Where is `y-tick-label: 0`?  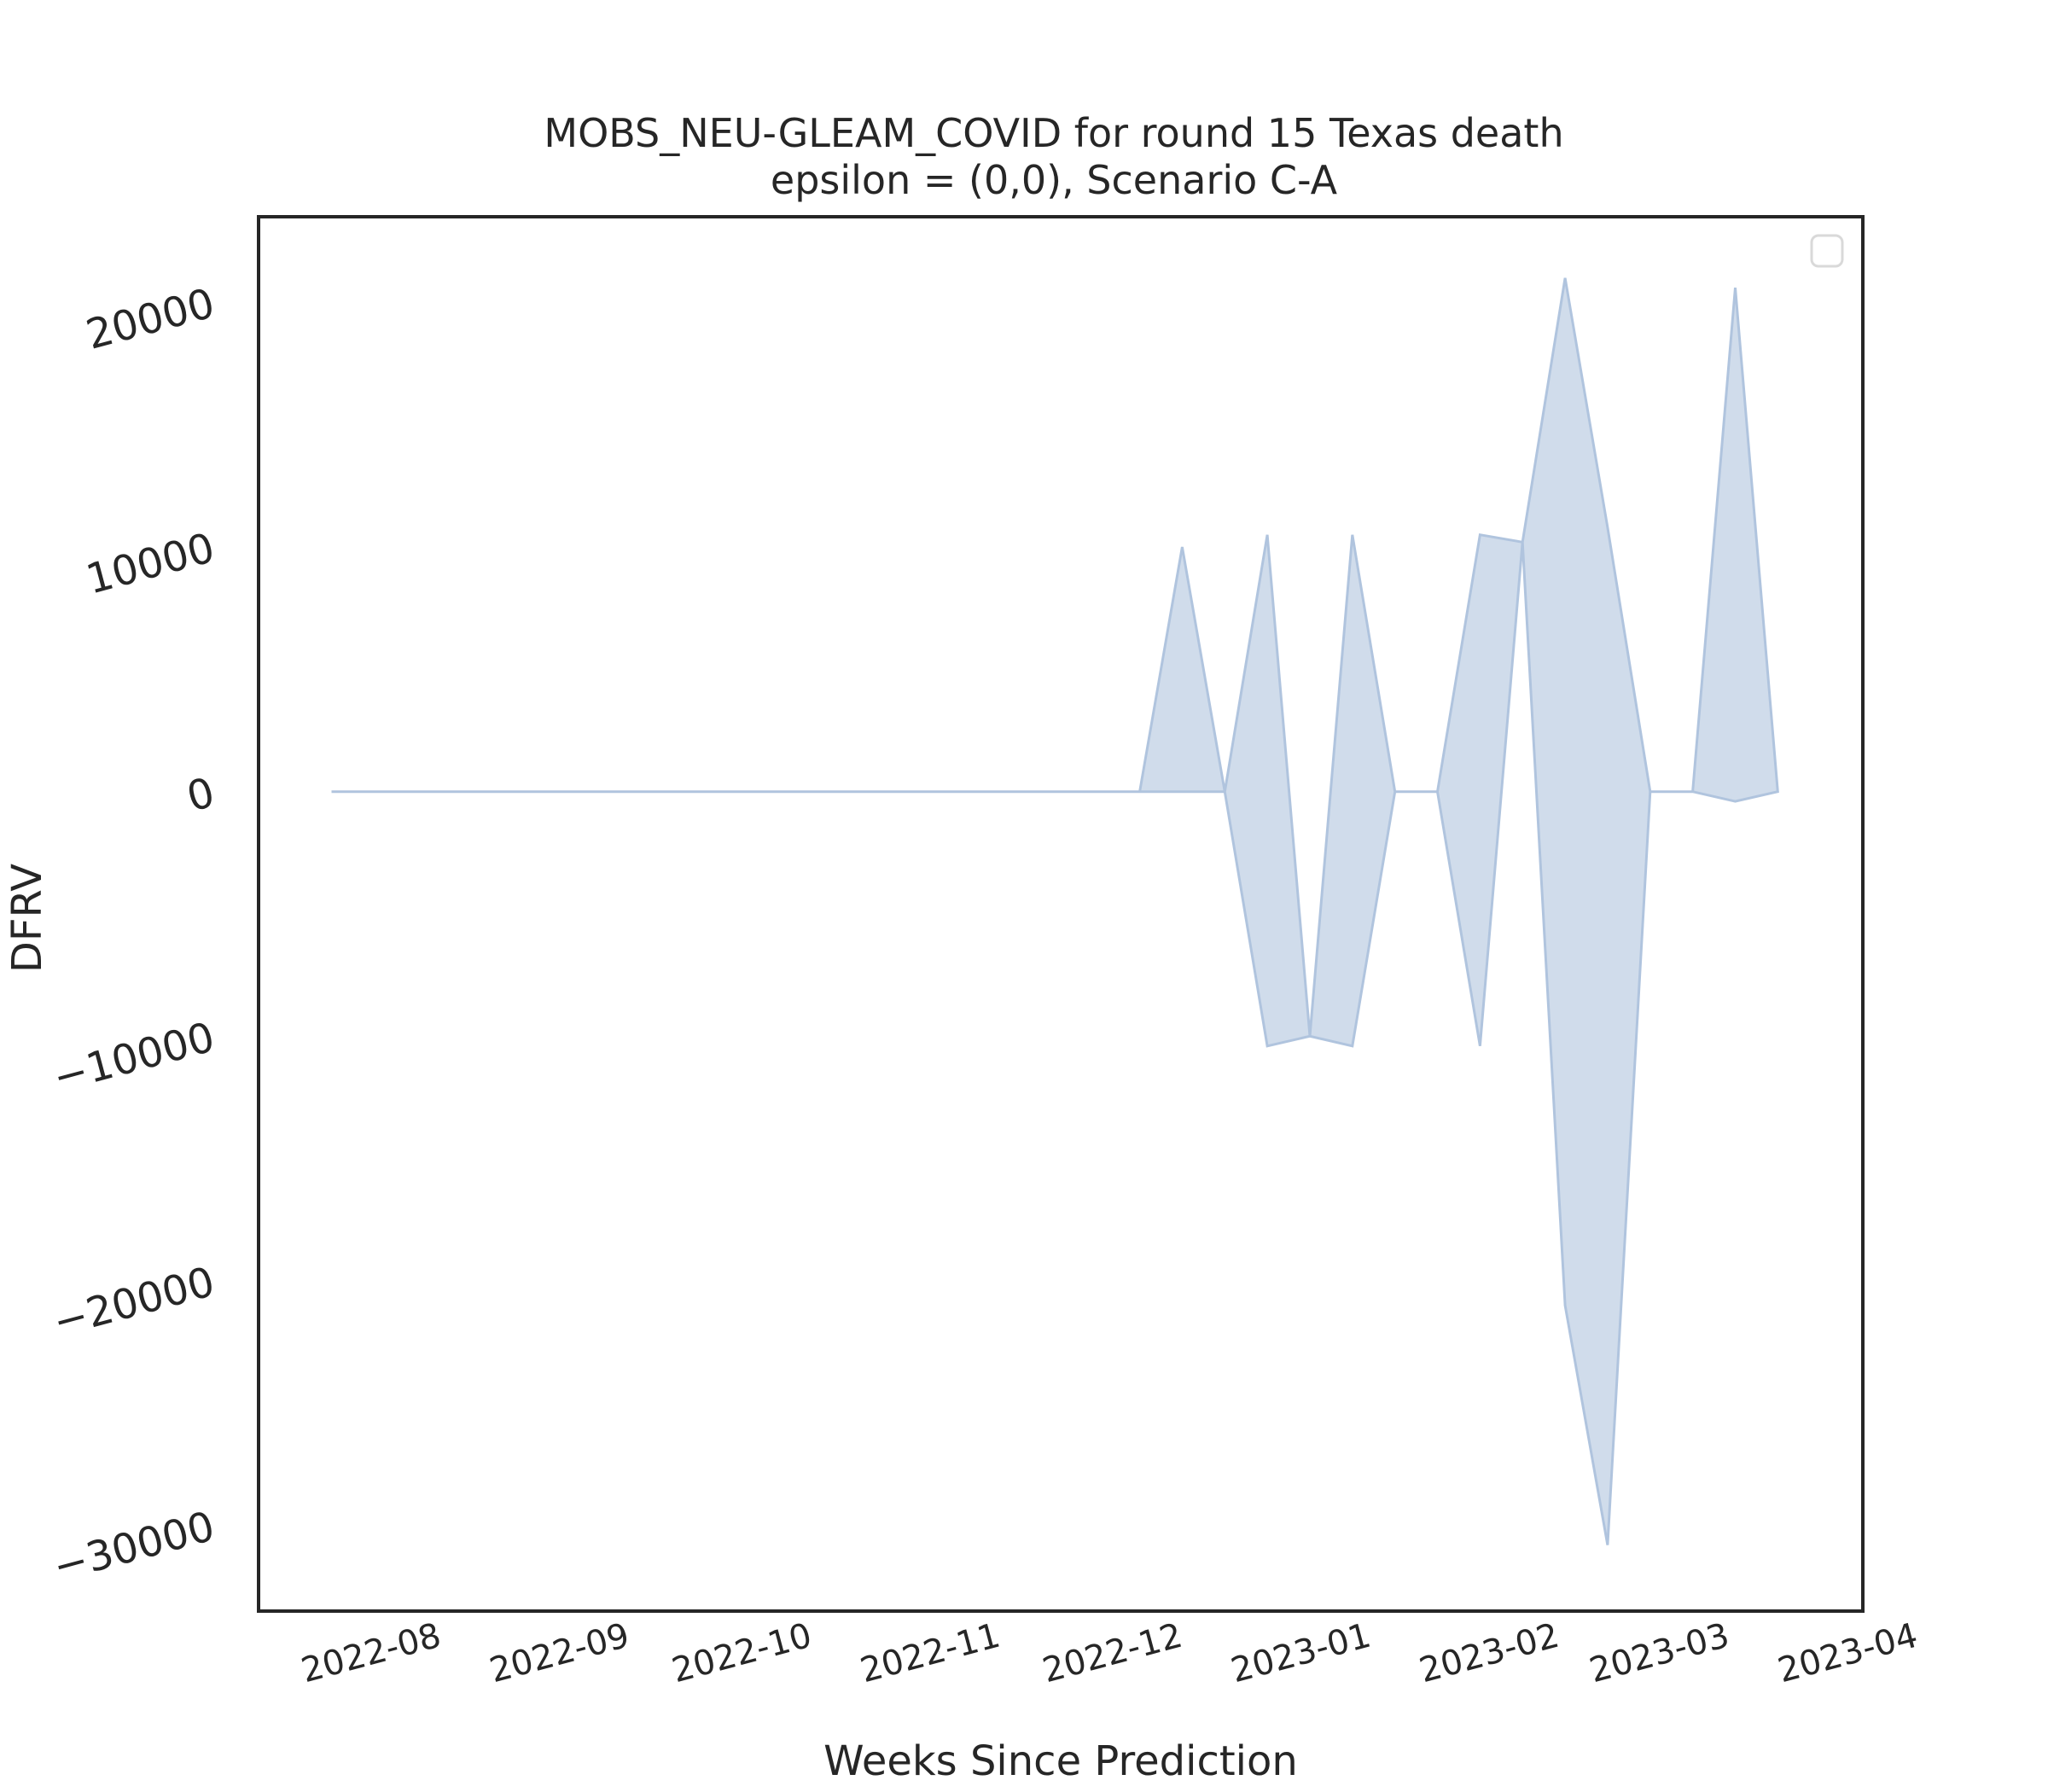 y-tick-label: 0 is located at coordinates (200, 795).